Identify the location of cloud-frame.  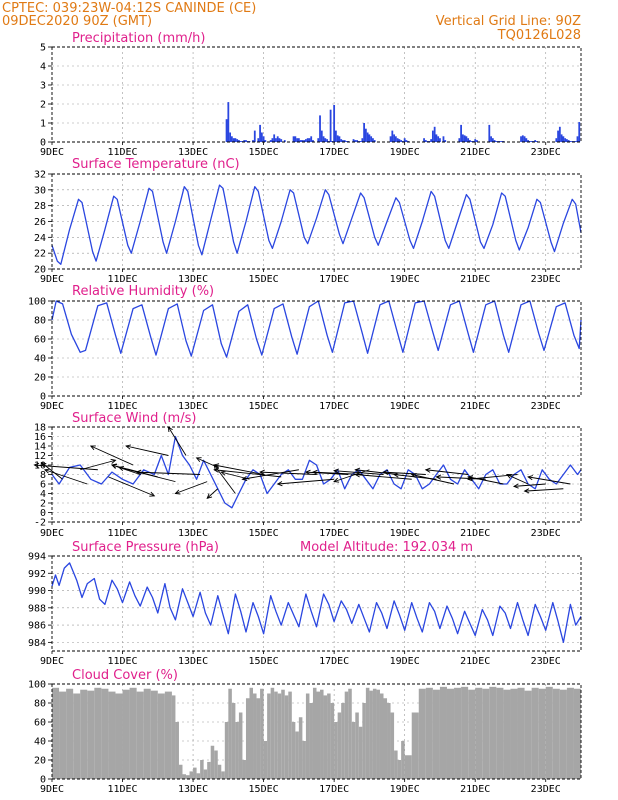
(316, 731).